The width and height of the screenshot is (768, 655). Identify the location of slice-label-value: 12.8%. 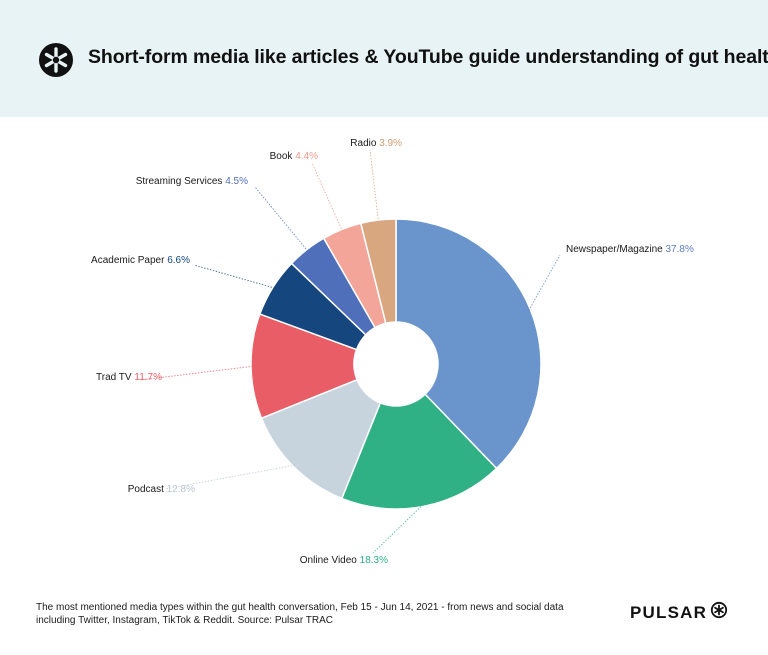
(181, 489).